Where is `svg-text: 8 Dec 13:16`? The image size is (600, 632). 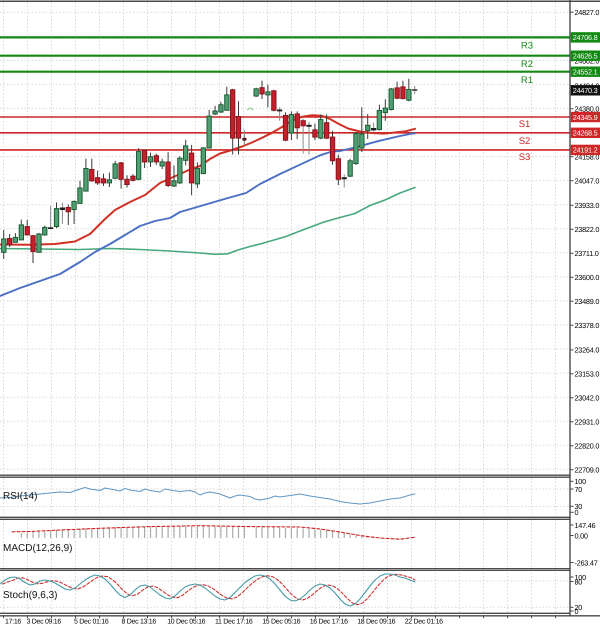 svg-text: 8 Dec 13:16 is located at coordinates (139, 622).